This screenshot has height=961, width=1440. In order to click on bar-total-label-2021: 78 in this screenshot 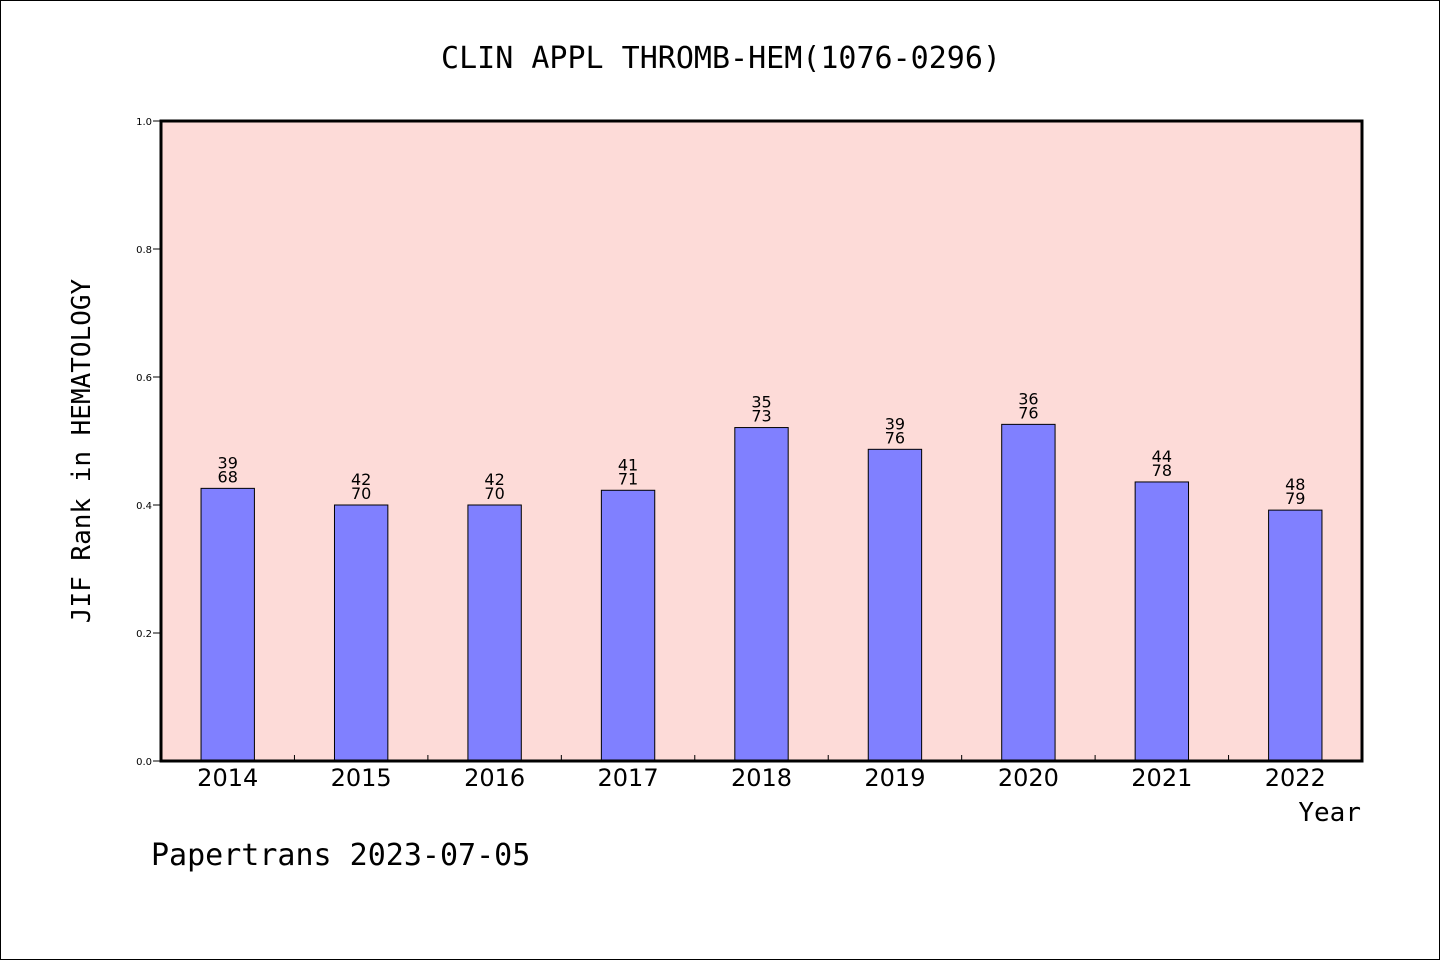, I will do `click(1162, 470)`.